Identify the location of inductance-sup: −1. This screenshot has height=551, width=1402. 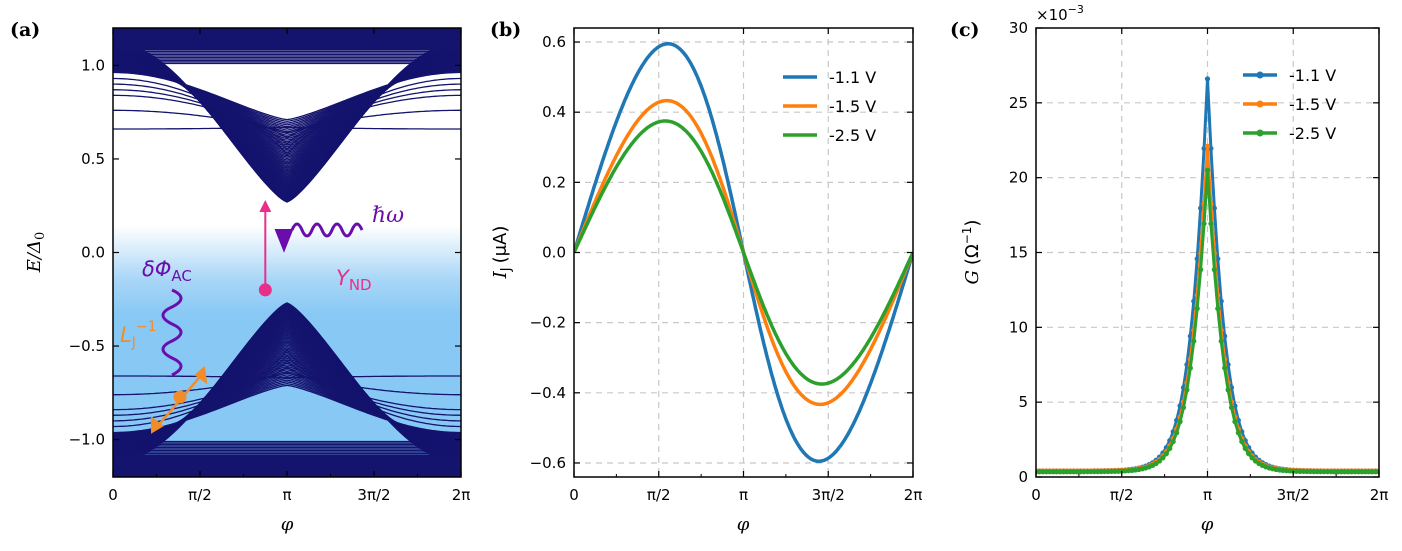
(146, 327).